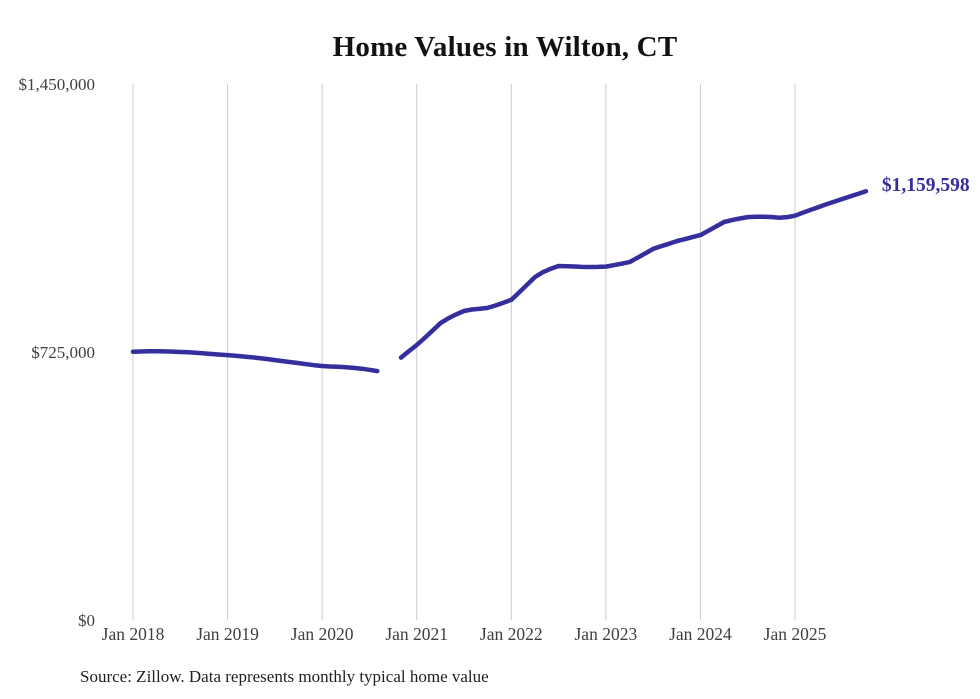 The height and width of the screenshot is (699, 980). What do you see at coordinates (57, 84) in the screenshot?
I see `y-axis-tick-label: $1,450,000` at bounding box center [57, 84].